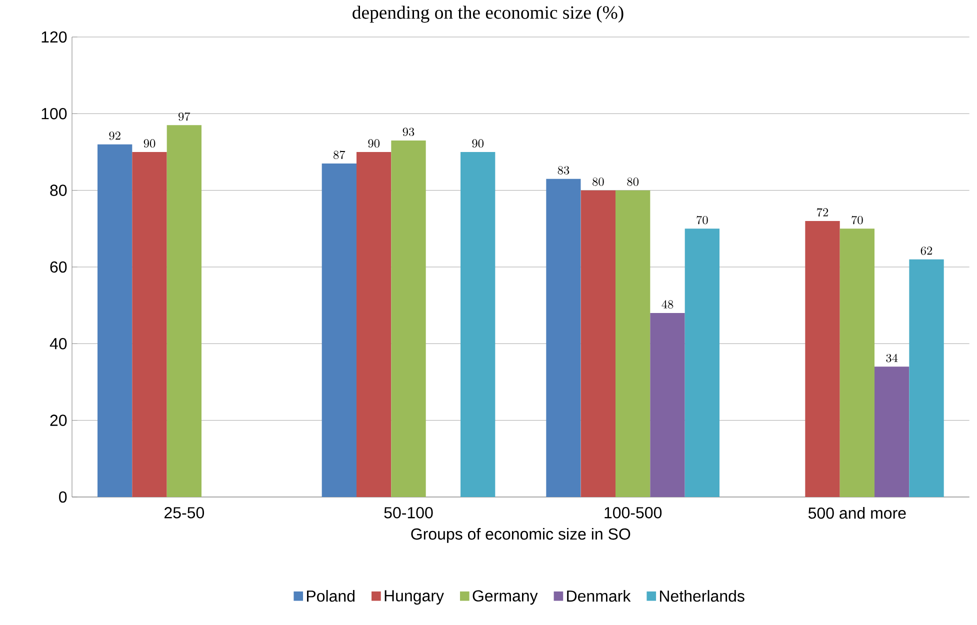 Image resolution: width=977 pixels, height=625 pixels. I want to click on data-label: 92, so click(114, 136).